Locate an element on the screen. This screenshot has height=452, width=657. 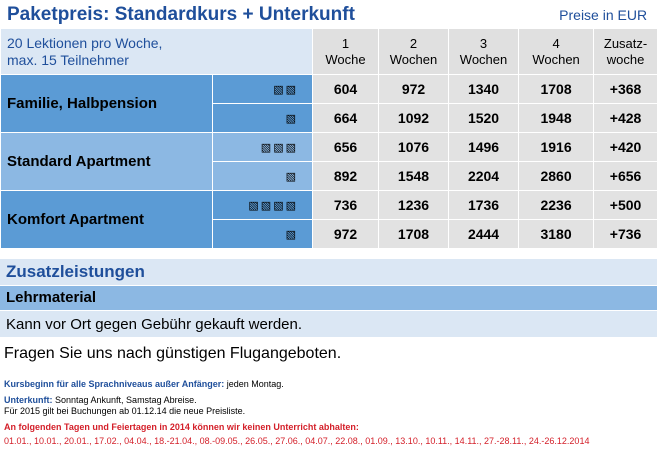
table-row: ▧ 892 1548 2204 2860 +656 is located at coordinates (329, 176).